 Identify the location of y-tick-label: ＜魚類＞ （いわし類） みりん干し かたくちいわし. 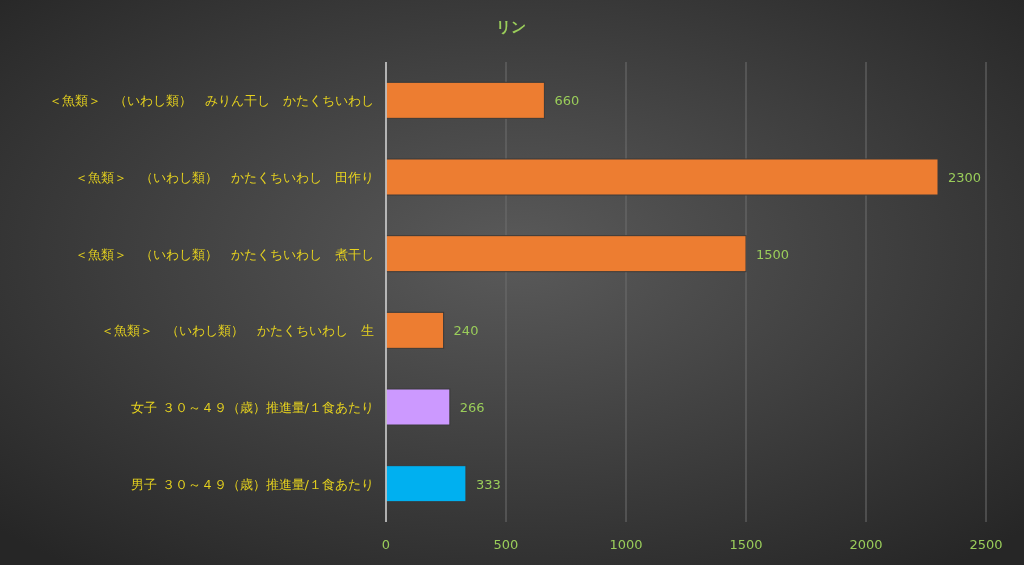
(211, 101).